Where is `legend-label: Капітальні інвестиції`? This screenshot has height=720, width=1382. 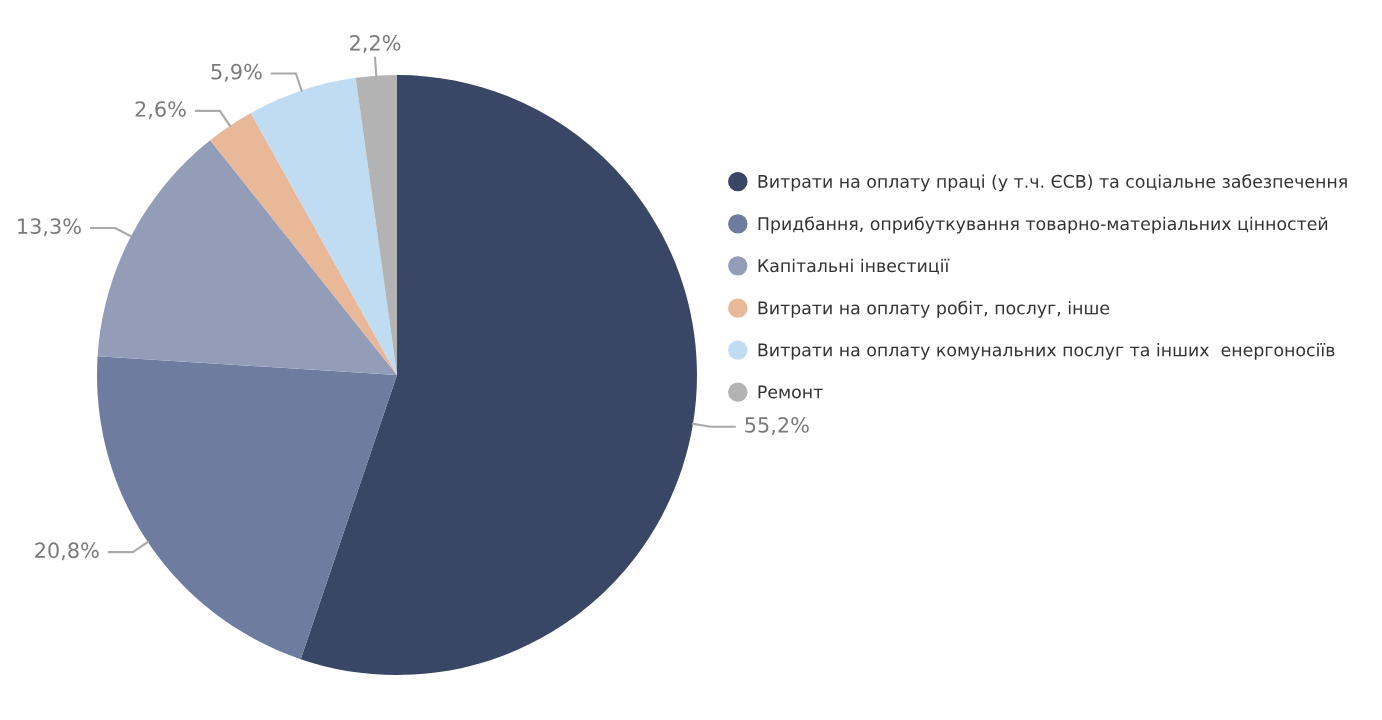 legend-label: Капітальні інвестиції is located at coordinates (854, 266).